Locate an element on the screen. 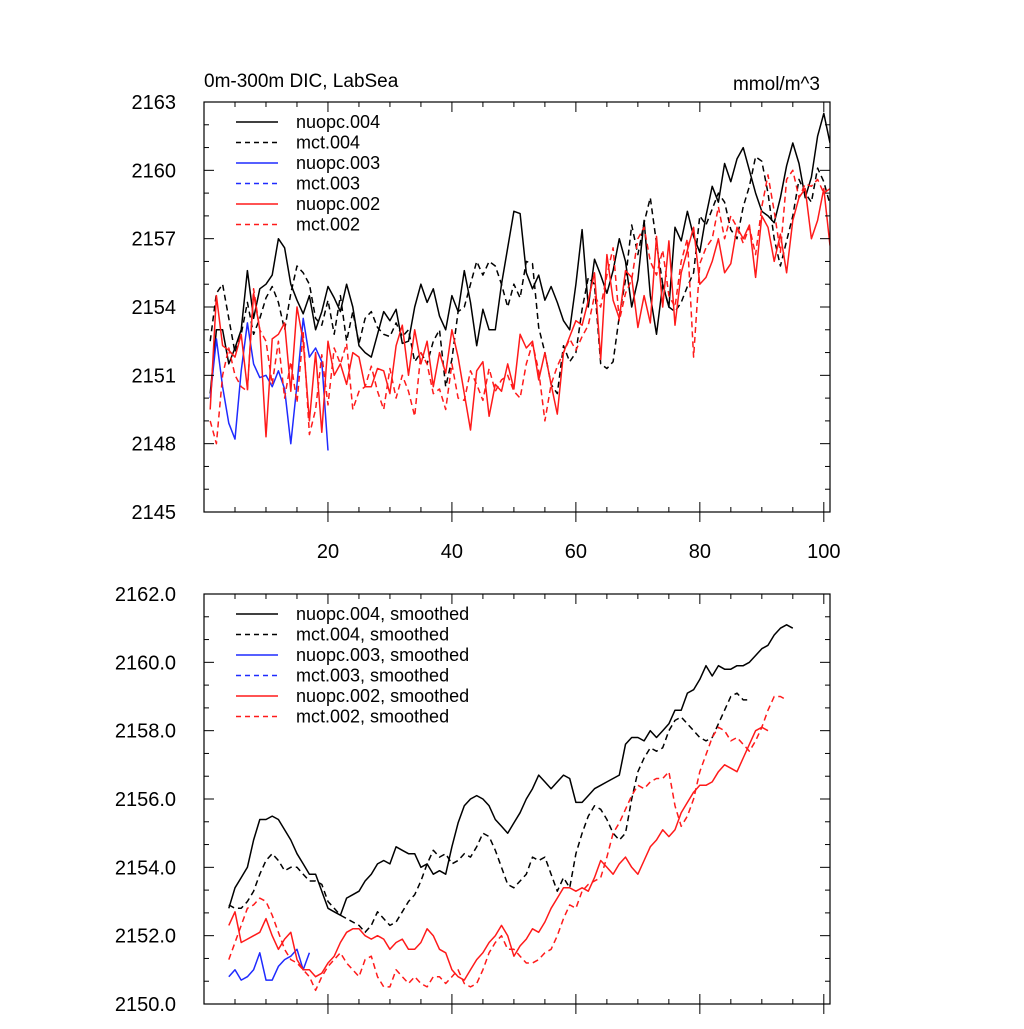 The height and width of the screenshot is (1029, 1024). x-tick-label: 60 is located at coordinates (576, 552).